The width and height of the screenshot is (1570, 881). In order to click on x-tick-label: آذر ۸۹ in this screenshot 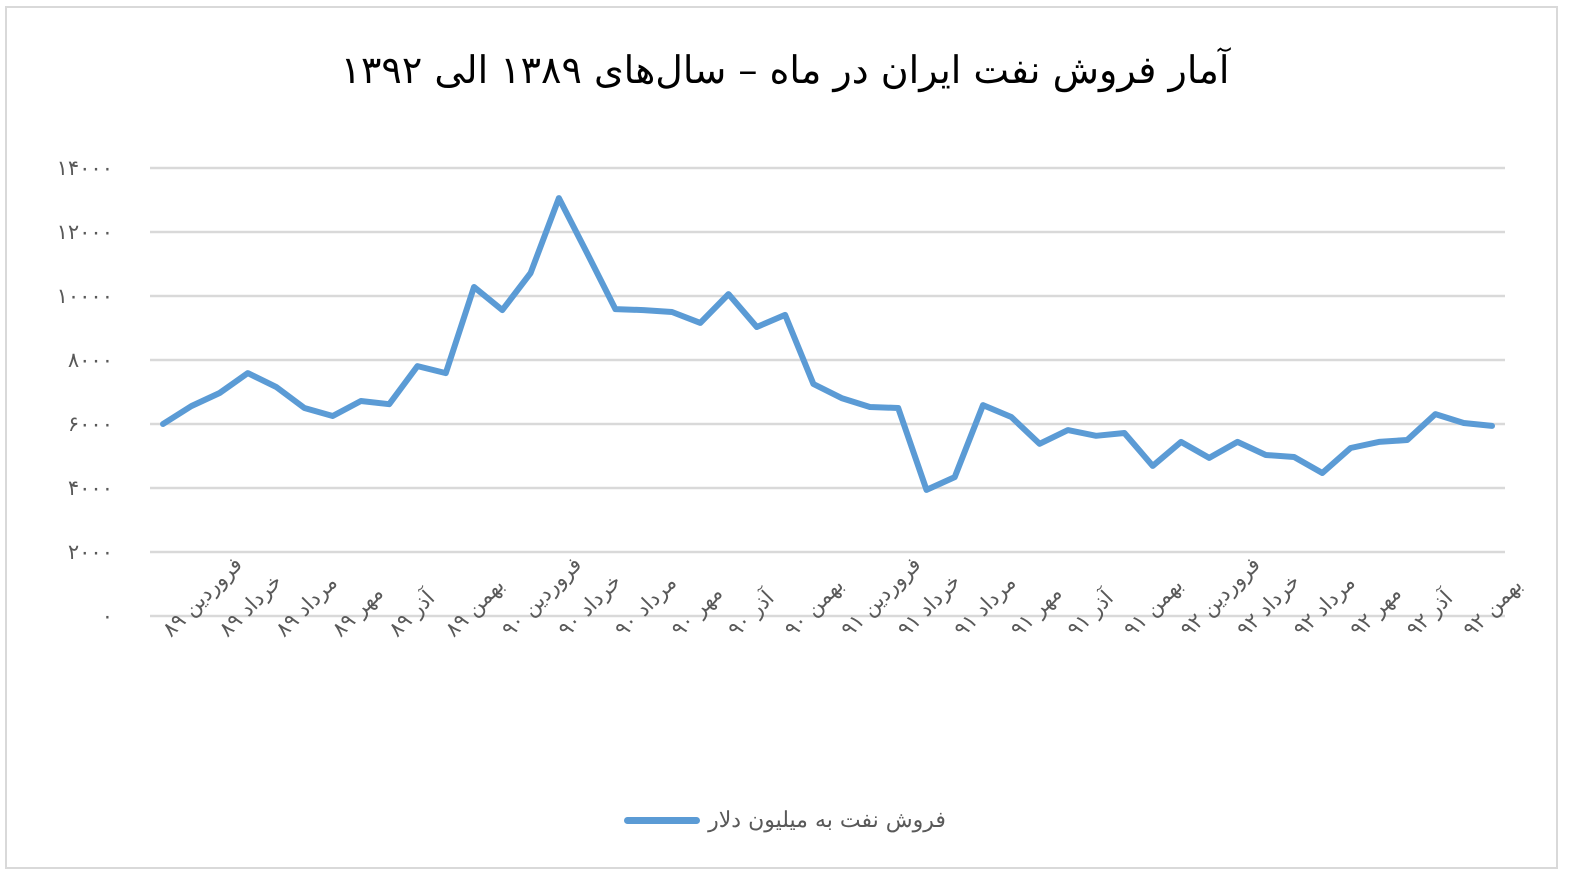, I will do `click(411, 613)`.